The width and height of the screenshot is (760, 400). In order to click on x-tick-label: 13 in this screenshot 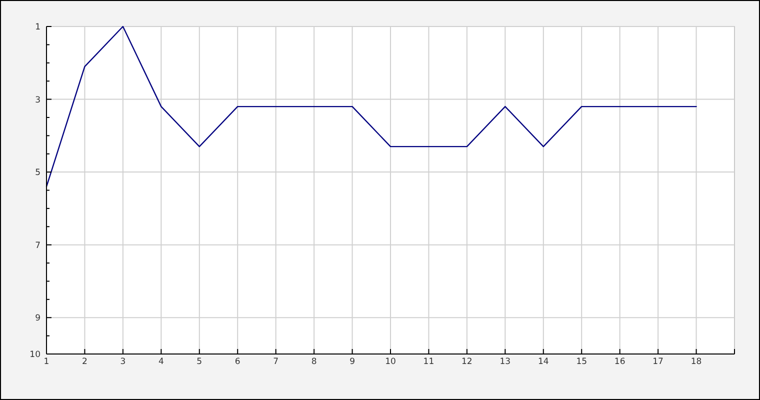, I will do `click(505, 362)`.